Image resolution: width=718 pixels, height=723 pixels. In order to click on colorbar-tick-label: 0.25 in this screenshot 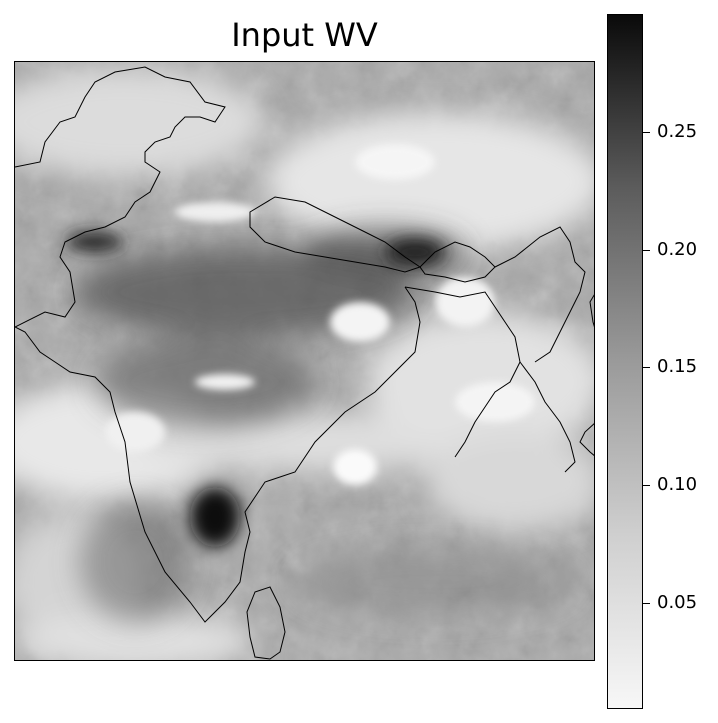, I will do `click(677, 131)`.